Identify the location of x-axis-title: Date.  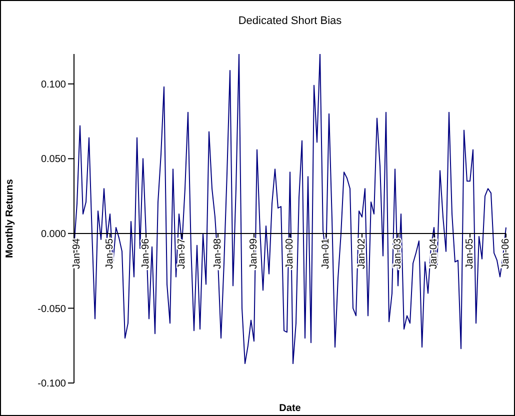
(290, 408).